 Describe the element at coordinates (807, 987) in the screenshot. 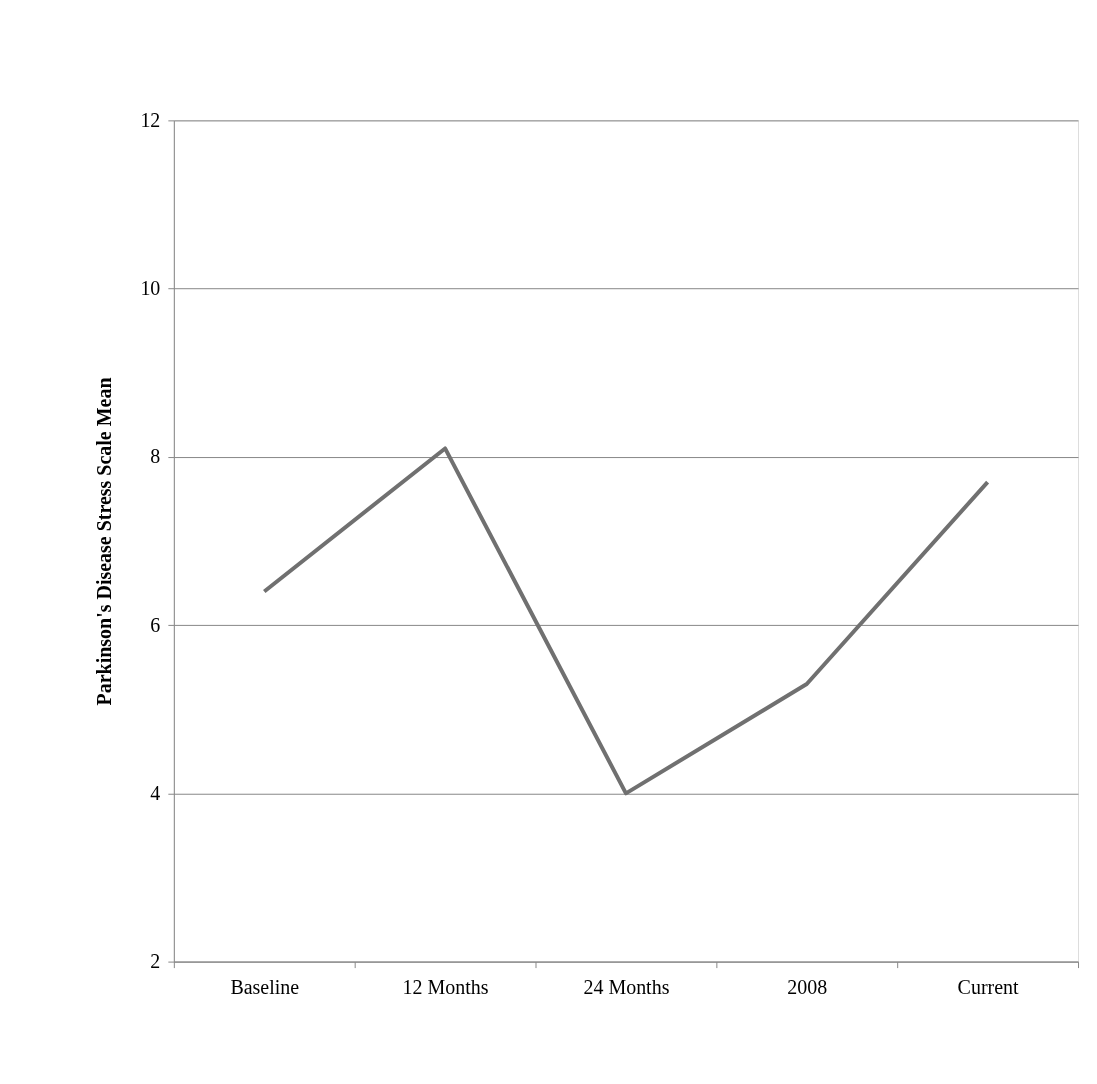

I see `x-tick-label: 2008` at that location.